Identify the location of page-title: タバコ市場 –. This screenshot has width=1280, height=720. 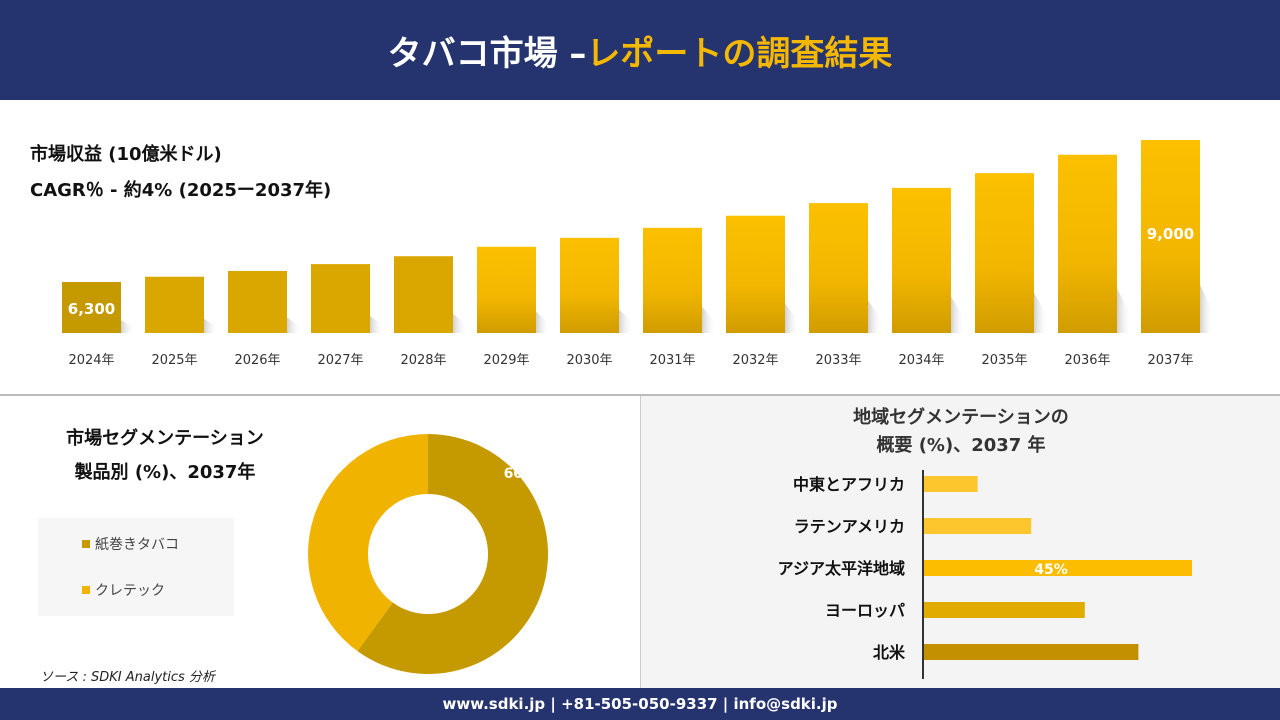
(487, 53).